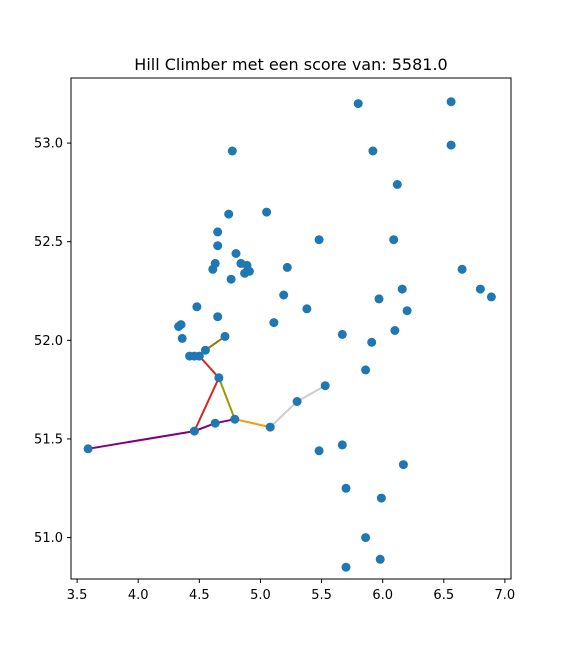 This screenshot has height=652, width=568. What do you see at coordinates (138, 595) in the screenshot?
I see `x-tick-label: 4.0` at bounding box center [138, 595].